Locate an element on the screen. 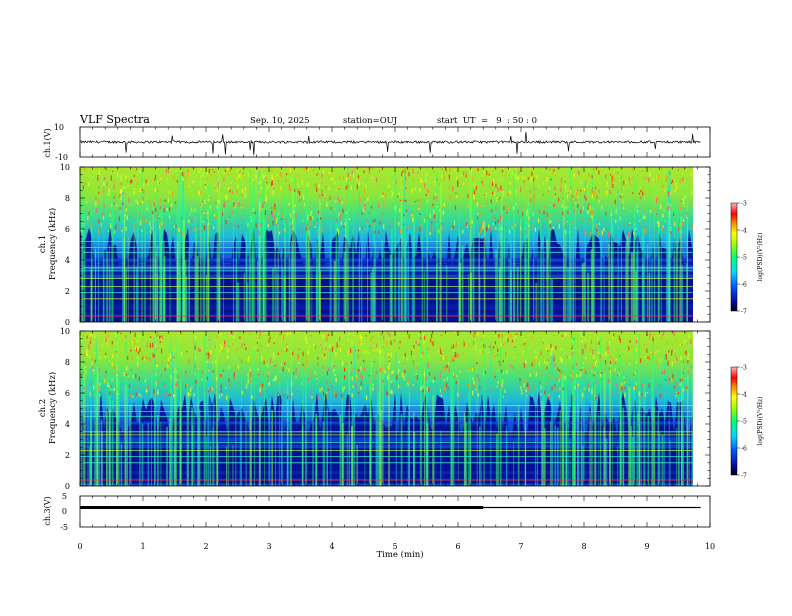 Image resolution: width=792 pixels, height=616 pixels. date-label: Sep. 10, 2025 is located at coordinates (280, 121).